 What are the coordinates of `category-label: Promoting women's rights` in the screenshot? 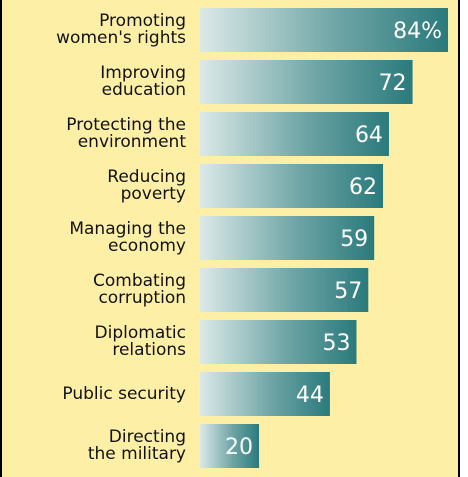 It's located at (121, 29).